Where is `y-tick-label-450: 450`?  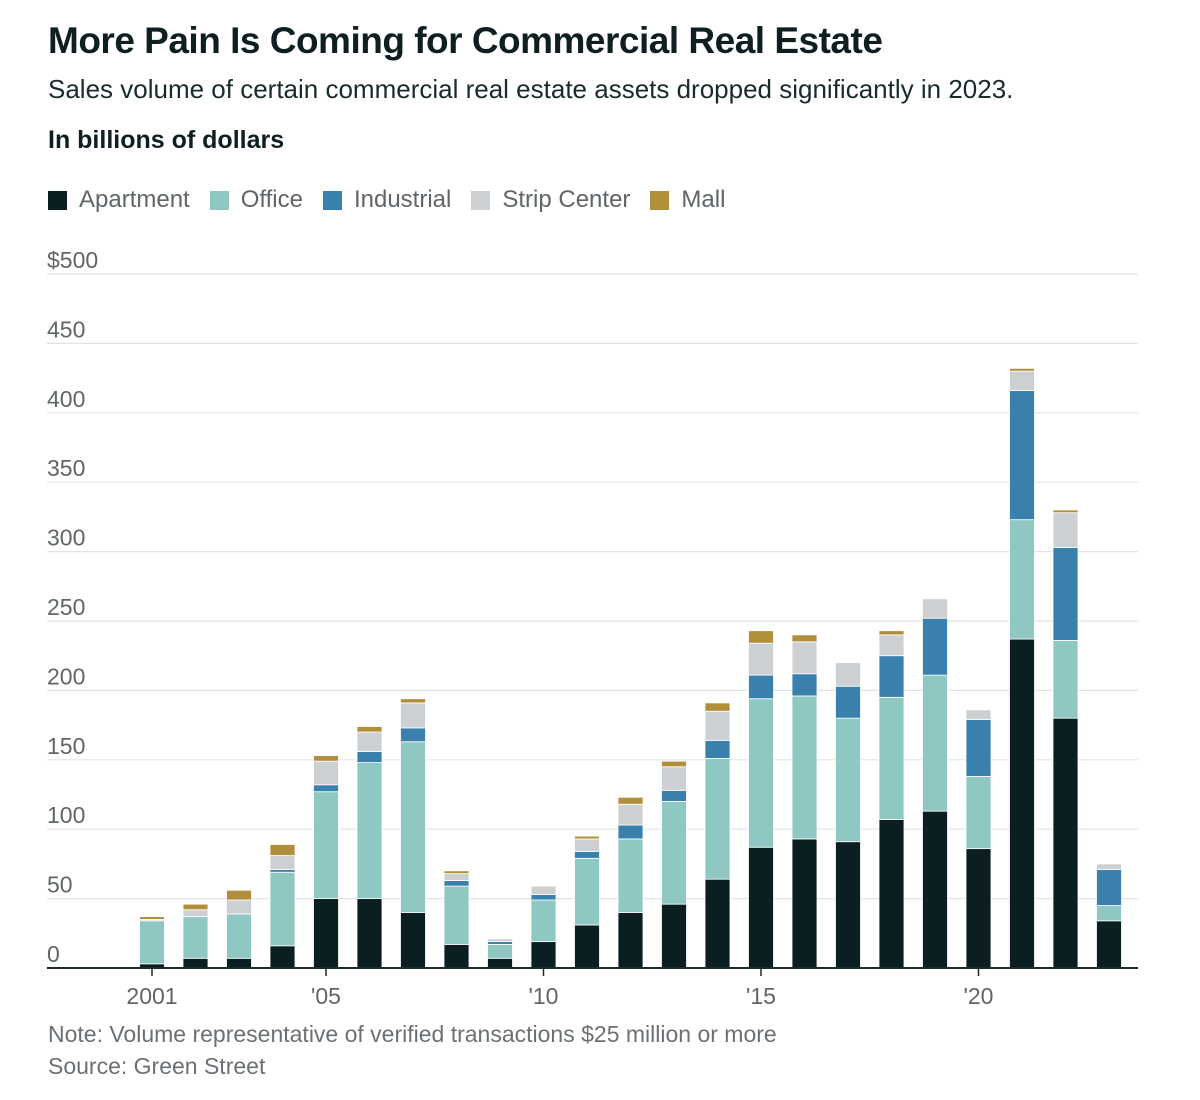
y-tick-label-450: 450 is located at coordinates (66, 329).